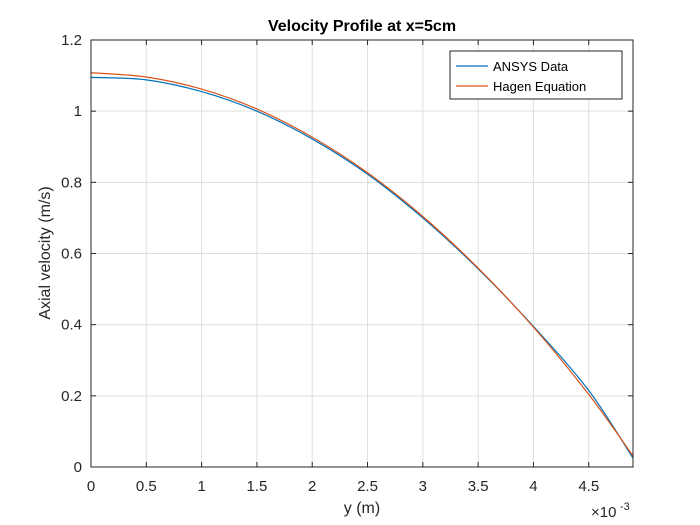  Describe the element at coordinates (533, 486) in the screenshot. I see `x-tick-label: 4` at that location.